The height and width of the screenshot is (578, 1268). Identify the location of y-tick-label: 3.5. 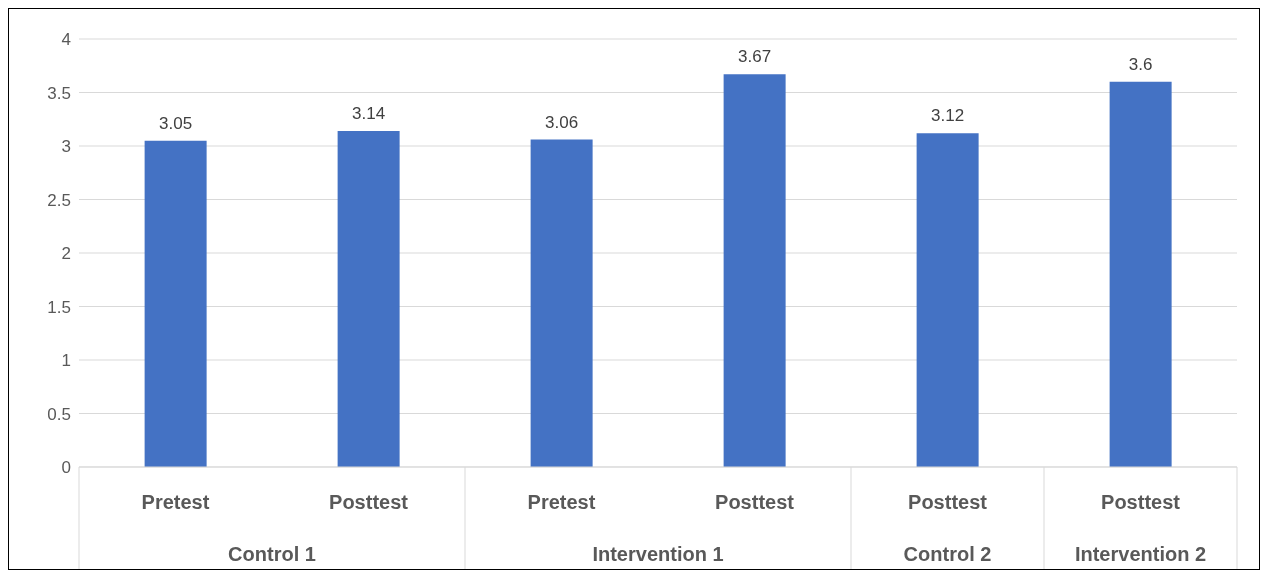
(59, 93).